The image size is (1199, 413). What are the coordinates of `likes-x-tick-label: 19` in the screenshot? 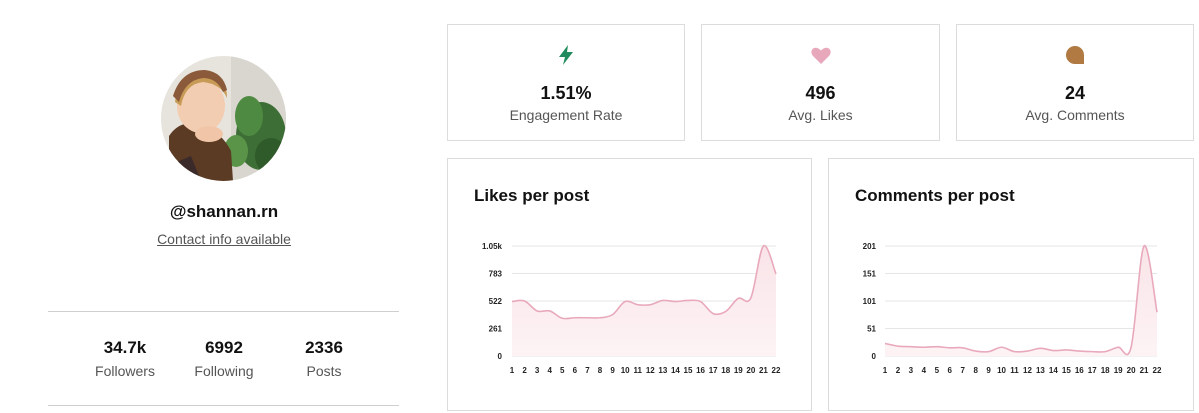 It's located at (738, 370).